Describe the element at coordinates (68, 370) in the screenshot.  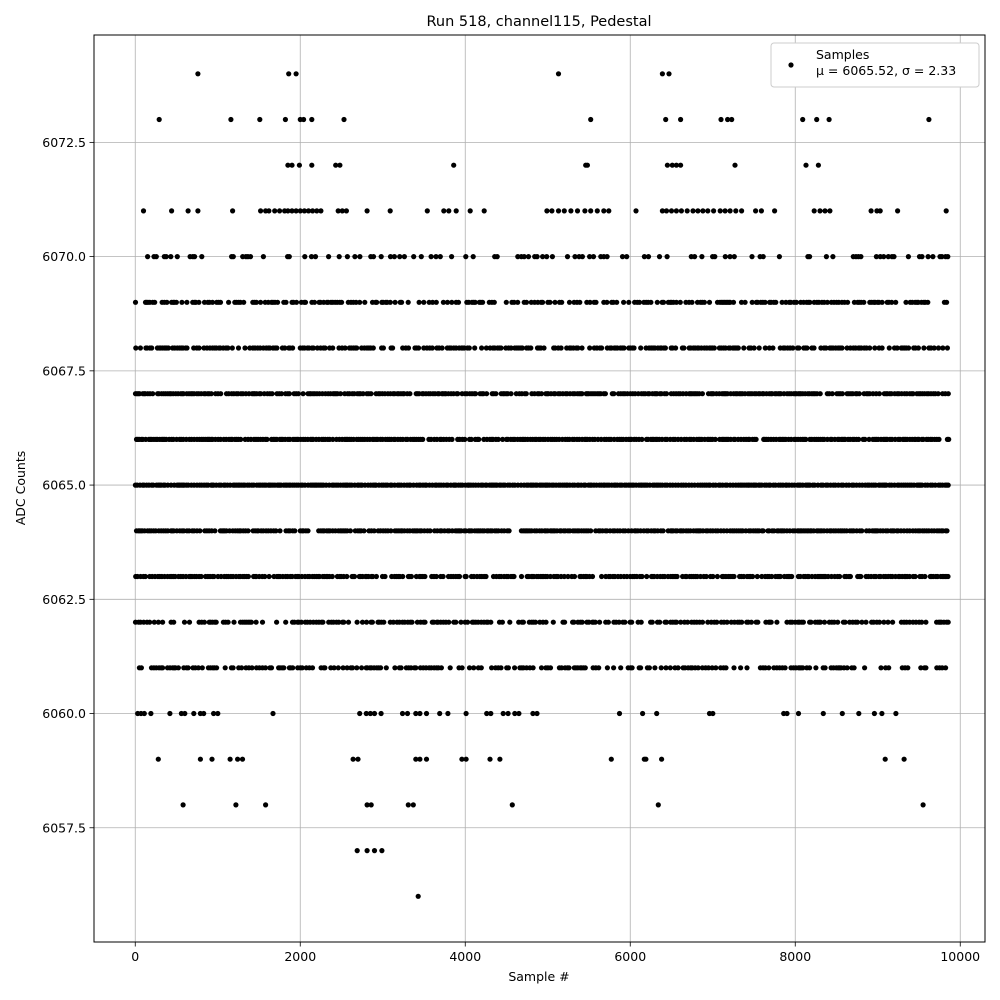
I see `y-tick: 6067.5` at that location.